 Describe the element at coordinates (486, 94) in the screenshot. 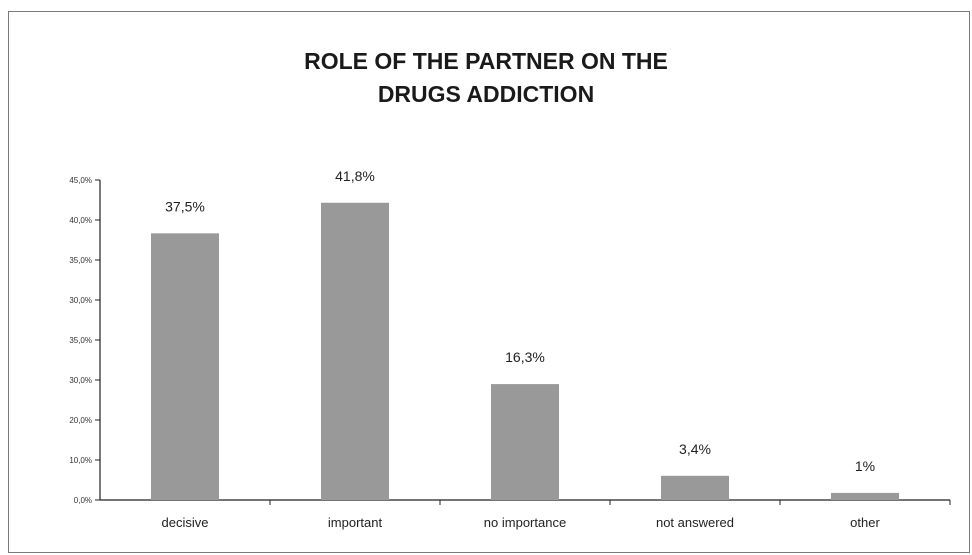

I see `chart-title-line-2: DRUGS ADDICTION` at that location.